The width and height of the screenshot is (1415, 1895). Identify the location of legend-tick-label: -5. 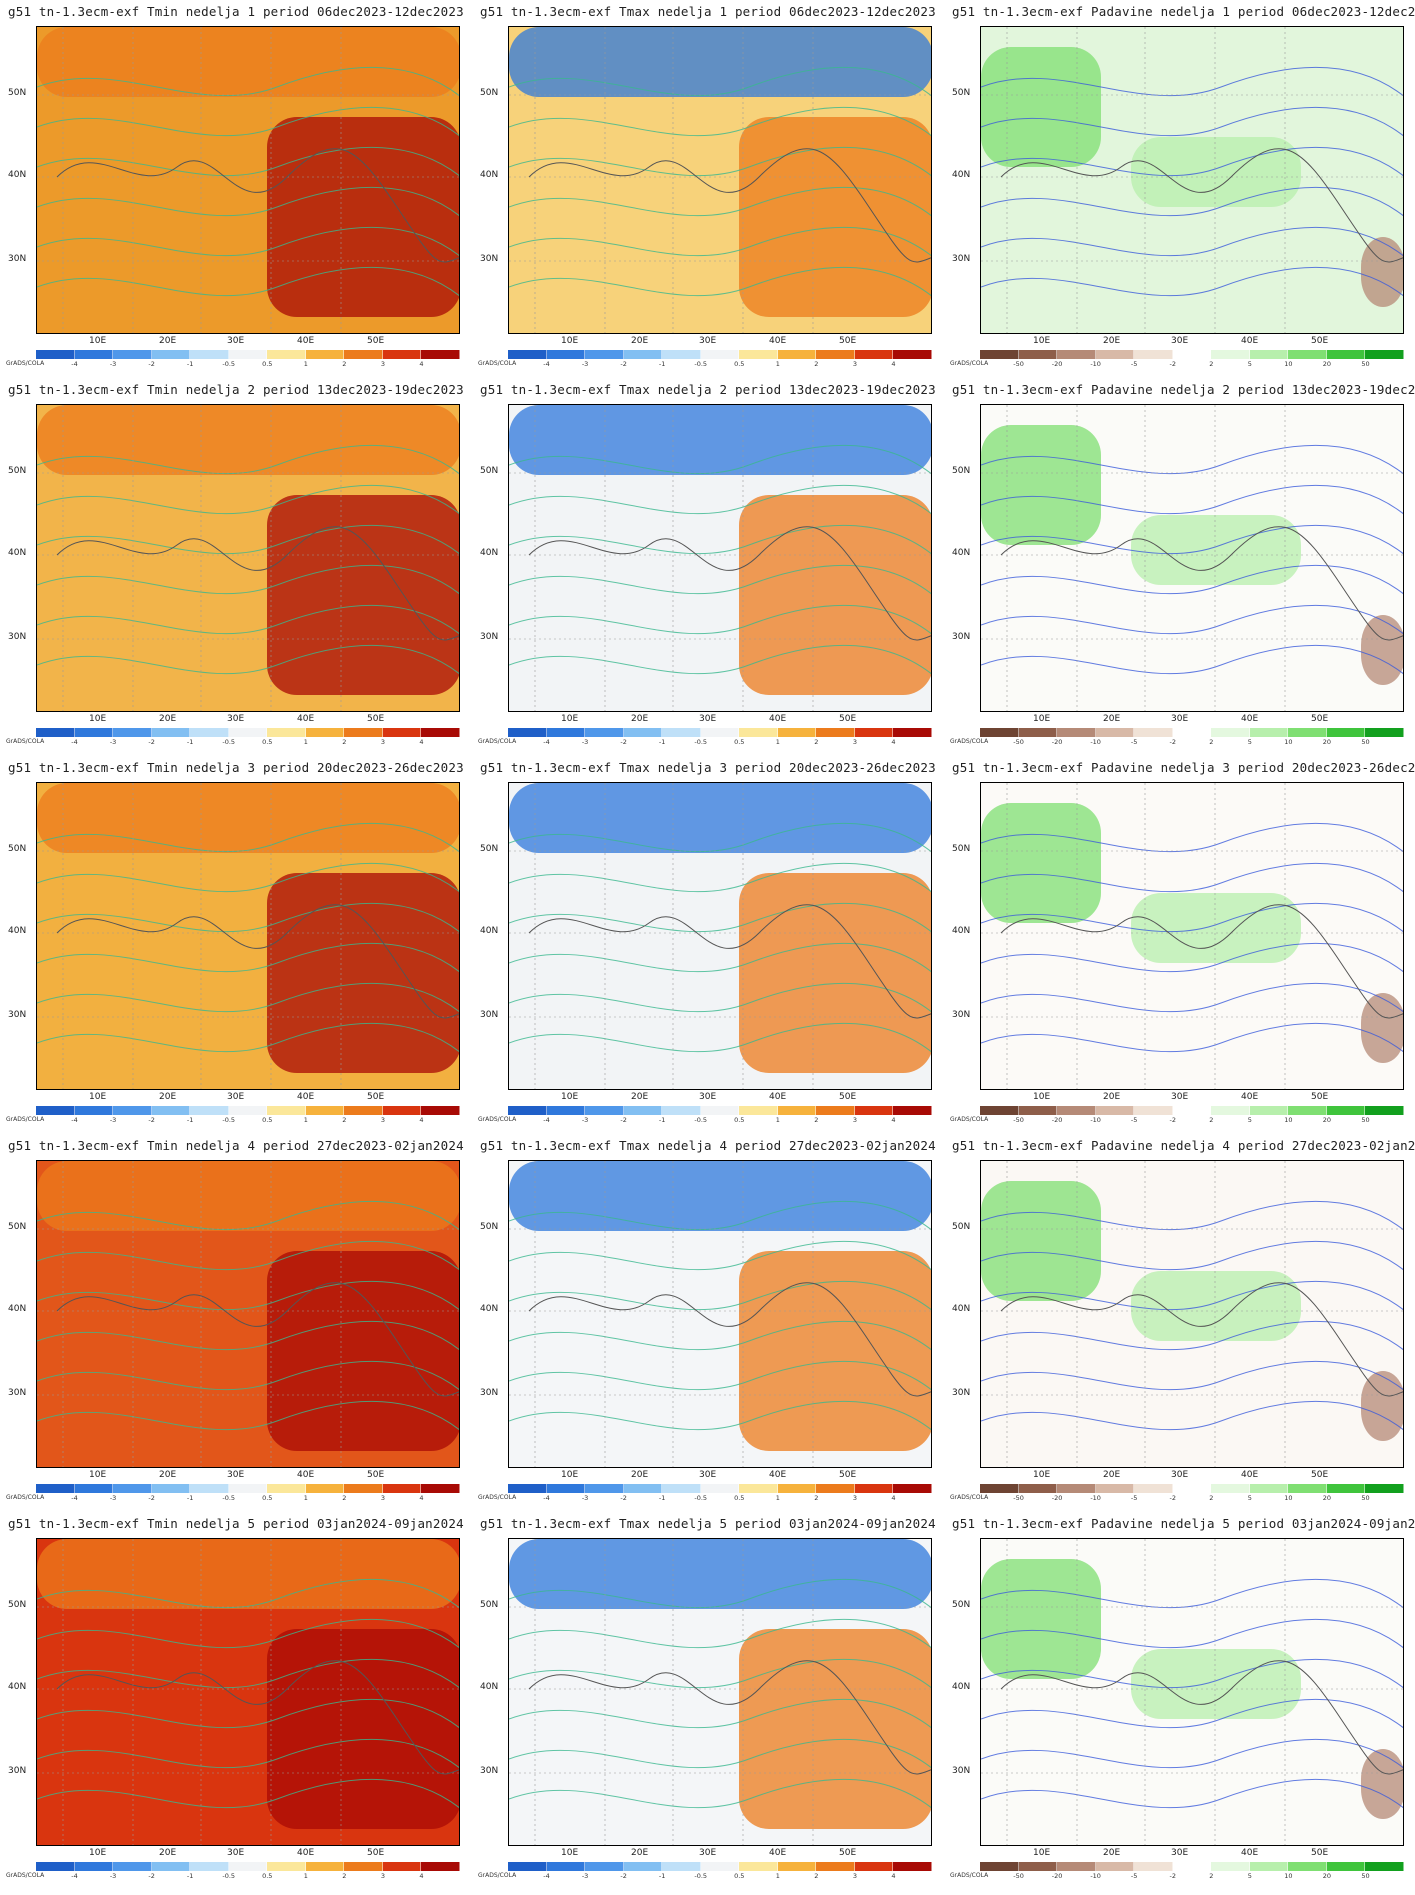
(1134, 1120).